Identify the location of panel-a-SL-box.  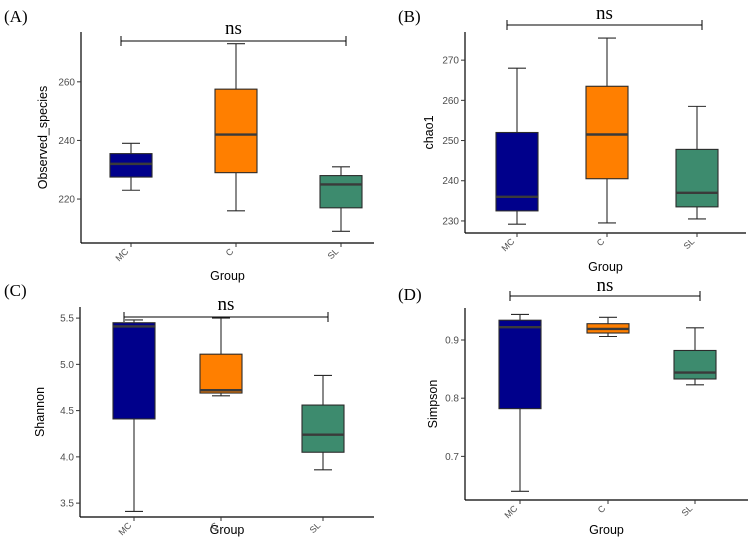
(341, 192).